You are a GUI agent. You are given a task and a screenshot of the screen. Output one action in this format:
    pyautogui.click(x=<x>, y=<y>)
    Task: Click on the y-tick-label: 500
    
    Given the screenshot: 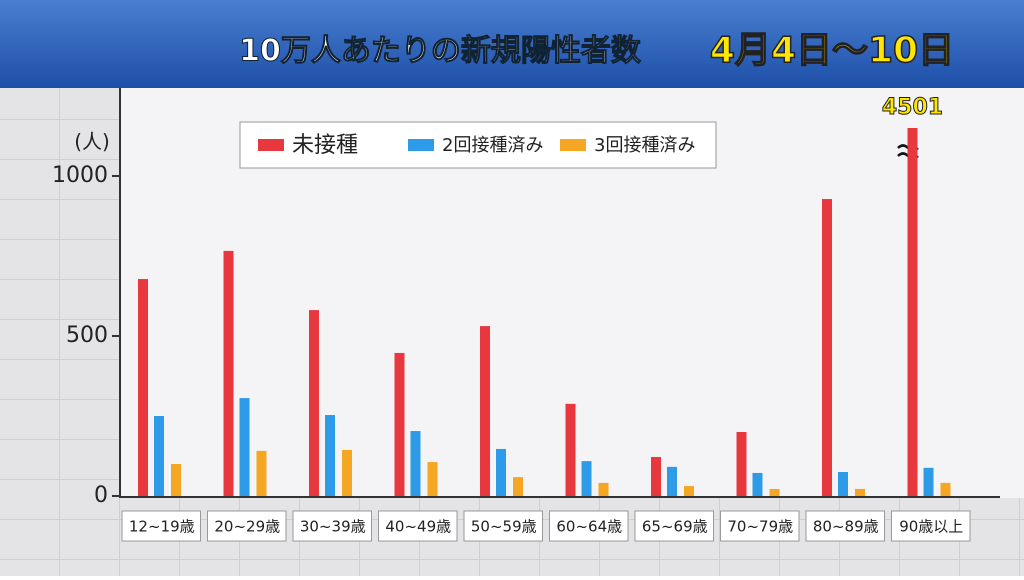 What is the action you would take?
    pyautogui.click(x=87, y=335)
    